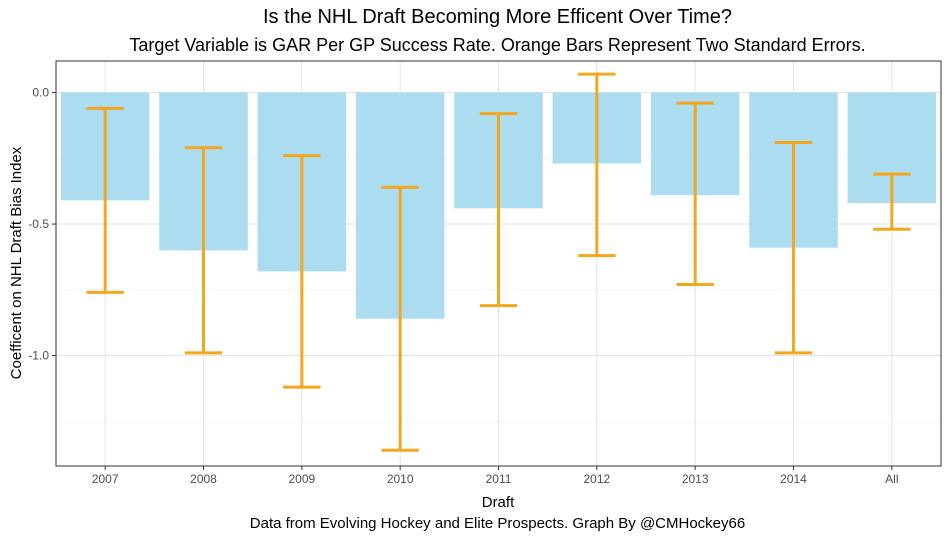  I want to click on x-axis-title: Draft, so click(498, 502).